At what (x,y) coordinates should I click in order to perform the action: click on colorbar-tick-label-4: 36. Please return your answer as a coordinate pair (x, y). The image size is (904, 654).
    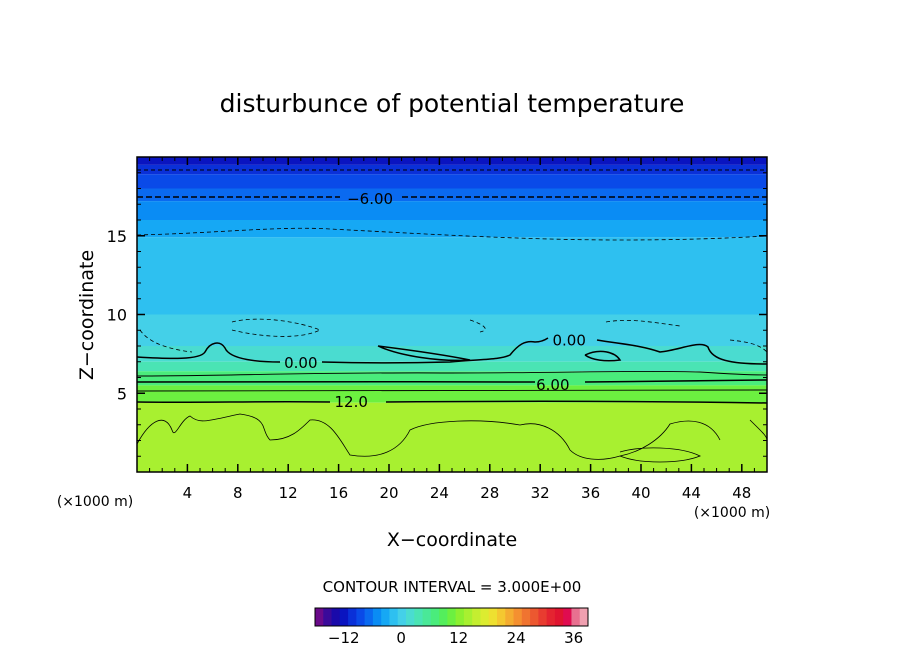
    Looking at the image, I should click on (573, 638).